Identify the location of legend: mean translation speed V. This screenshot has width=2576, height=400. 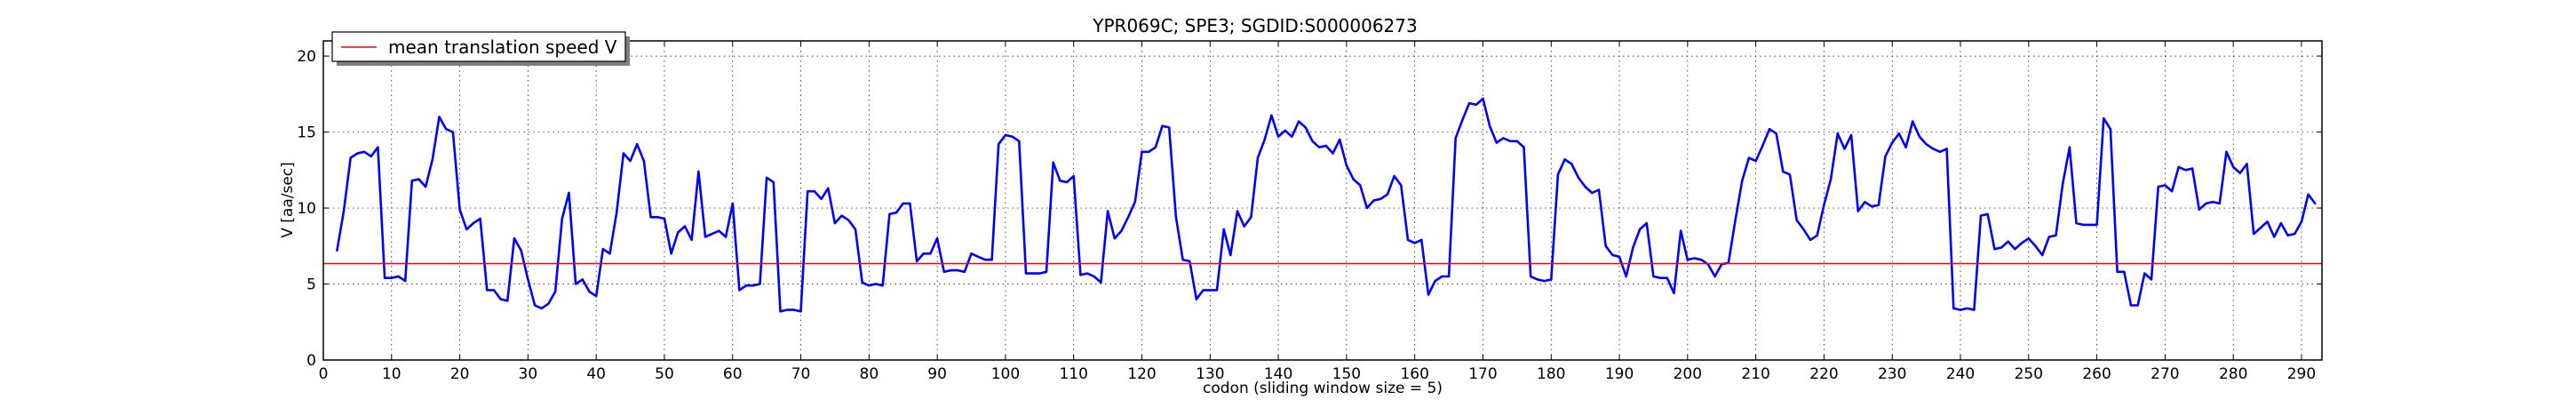
(480, 48).